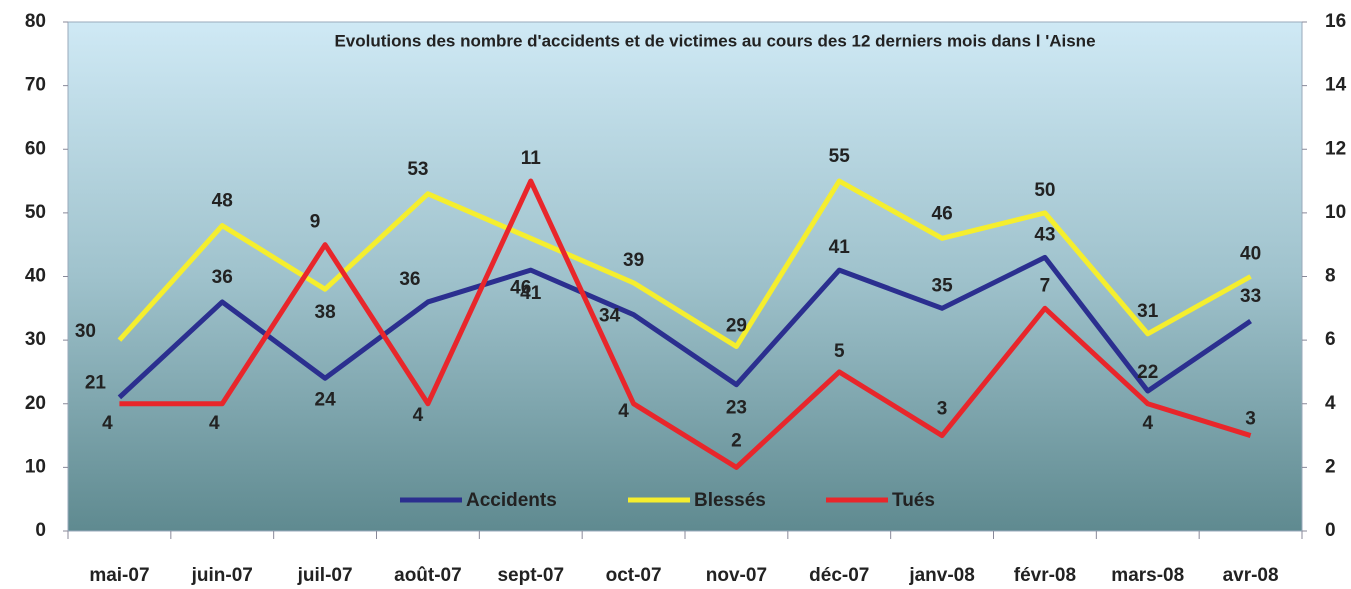 This screenshot has height=589, width=1351. I want to click on legend-label: Blessés, so click(730, 500).